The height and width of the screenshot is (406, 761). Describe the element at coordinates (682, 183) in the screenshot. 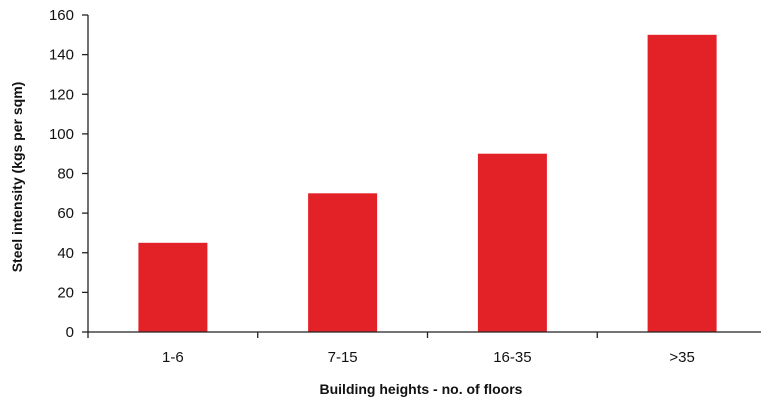

I see `bar->35` at that location.